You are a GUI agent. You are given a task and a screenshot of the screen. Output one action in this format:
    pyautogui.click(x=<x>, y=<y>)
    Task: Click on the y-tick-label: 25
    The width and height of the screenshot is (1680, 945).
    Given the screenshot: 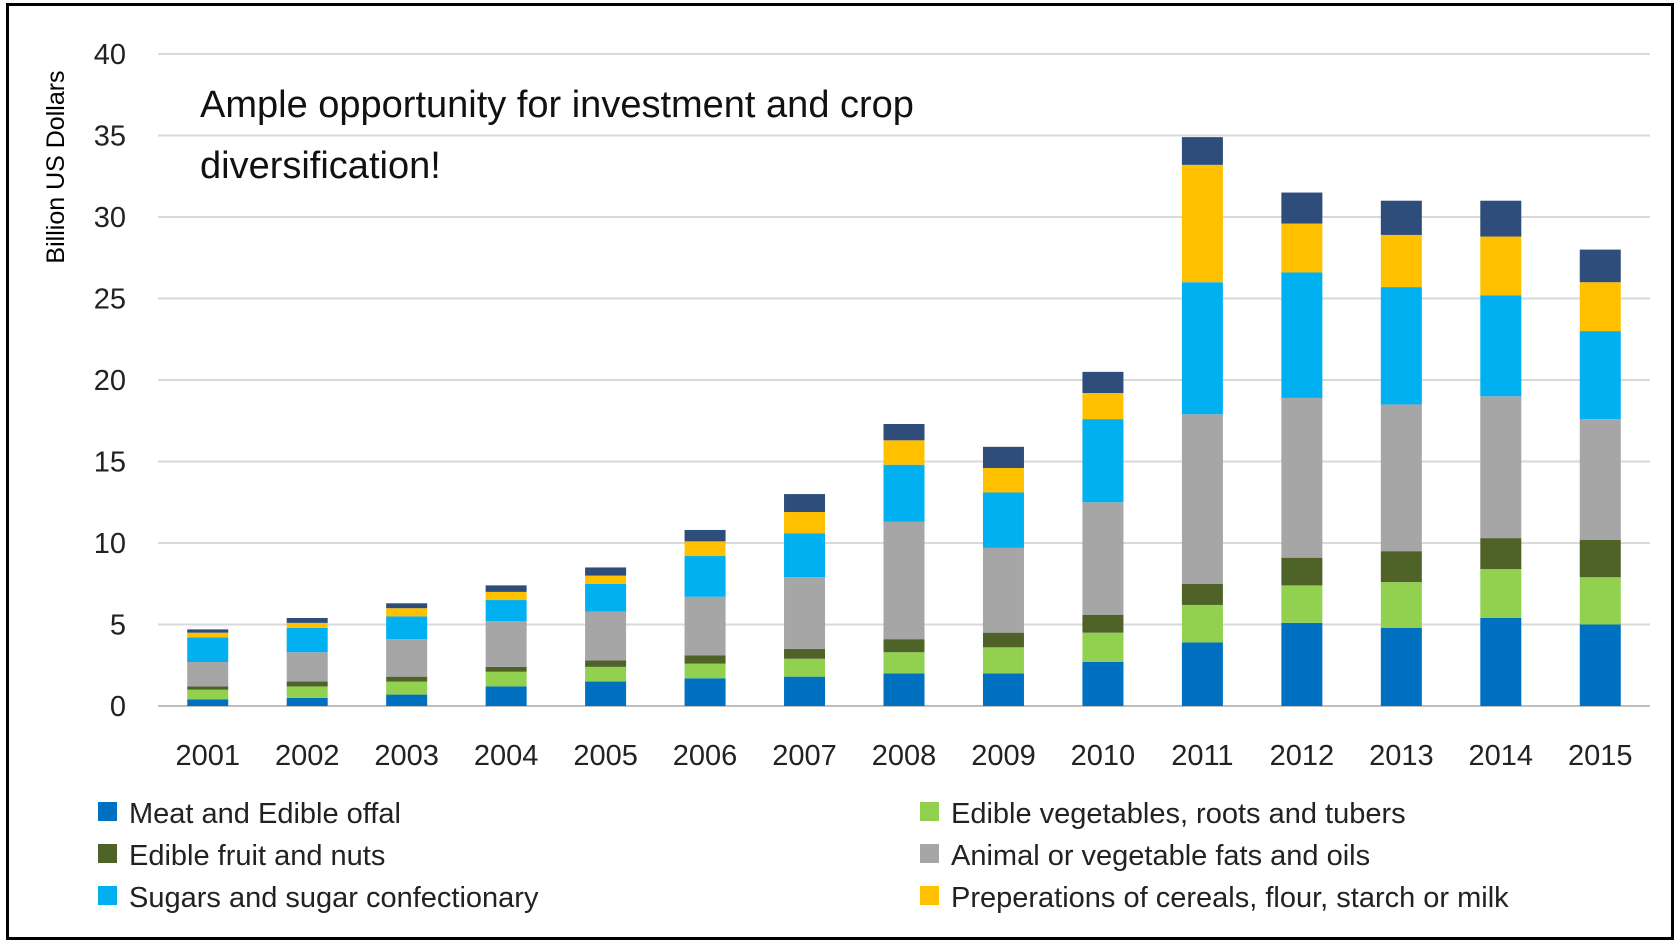 What is the action you would take?
    pyautogui.click(x=110, y=300)
    